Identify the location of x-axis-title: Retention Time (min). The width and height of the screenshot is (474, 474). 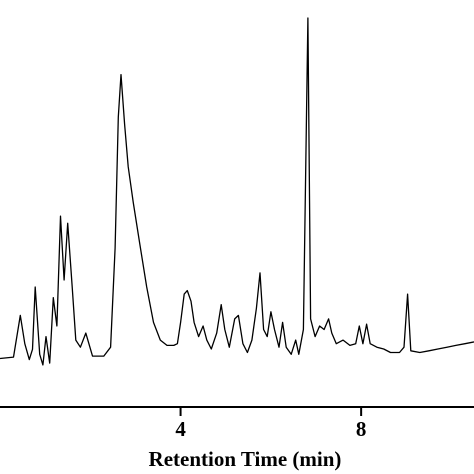
(245, 459).